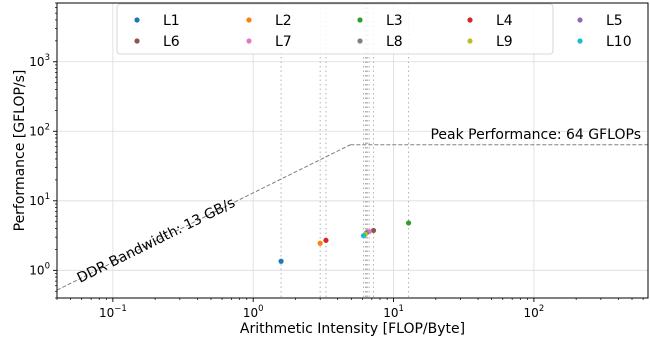 The image size is (650, 339). Describe the element at coordinates (157, 21) in the screenshot. I see `legend-entry-l1: L1` at that location.